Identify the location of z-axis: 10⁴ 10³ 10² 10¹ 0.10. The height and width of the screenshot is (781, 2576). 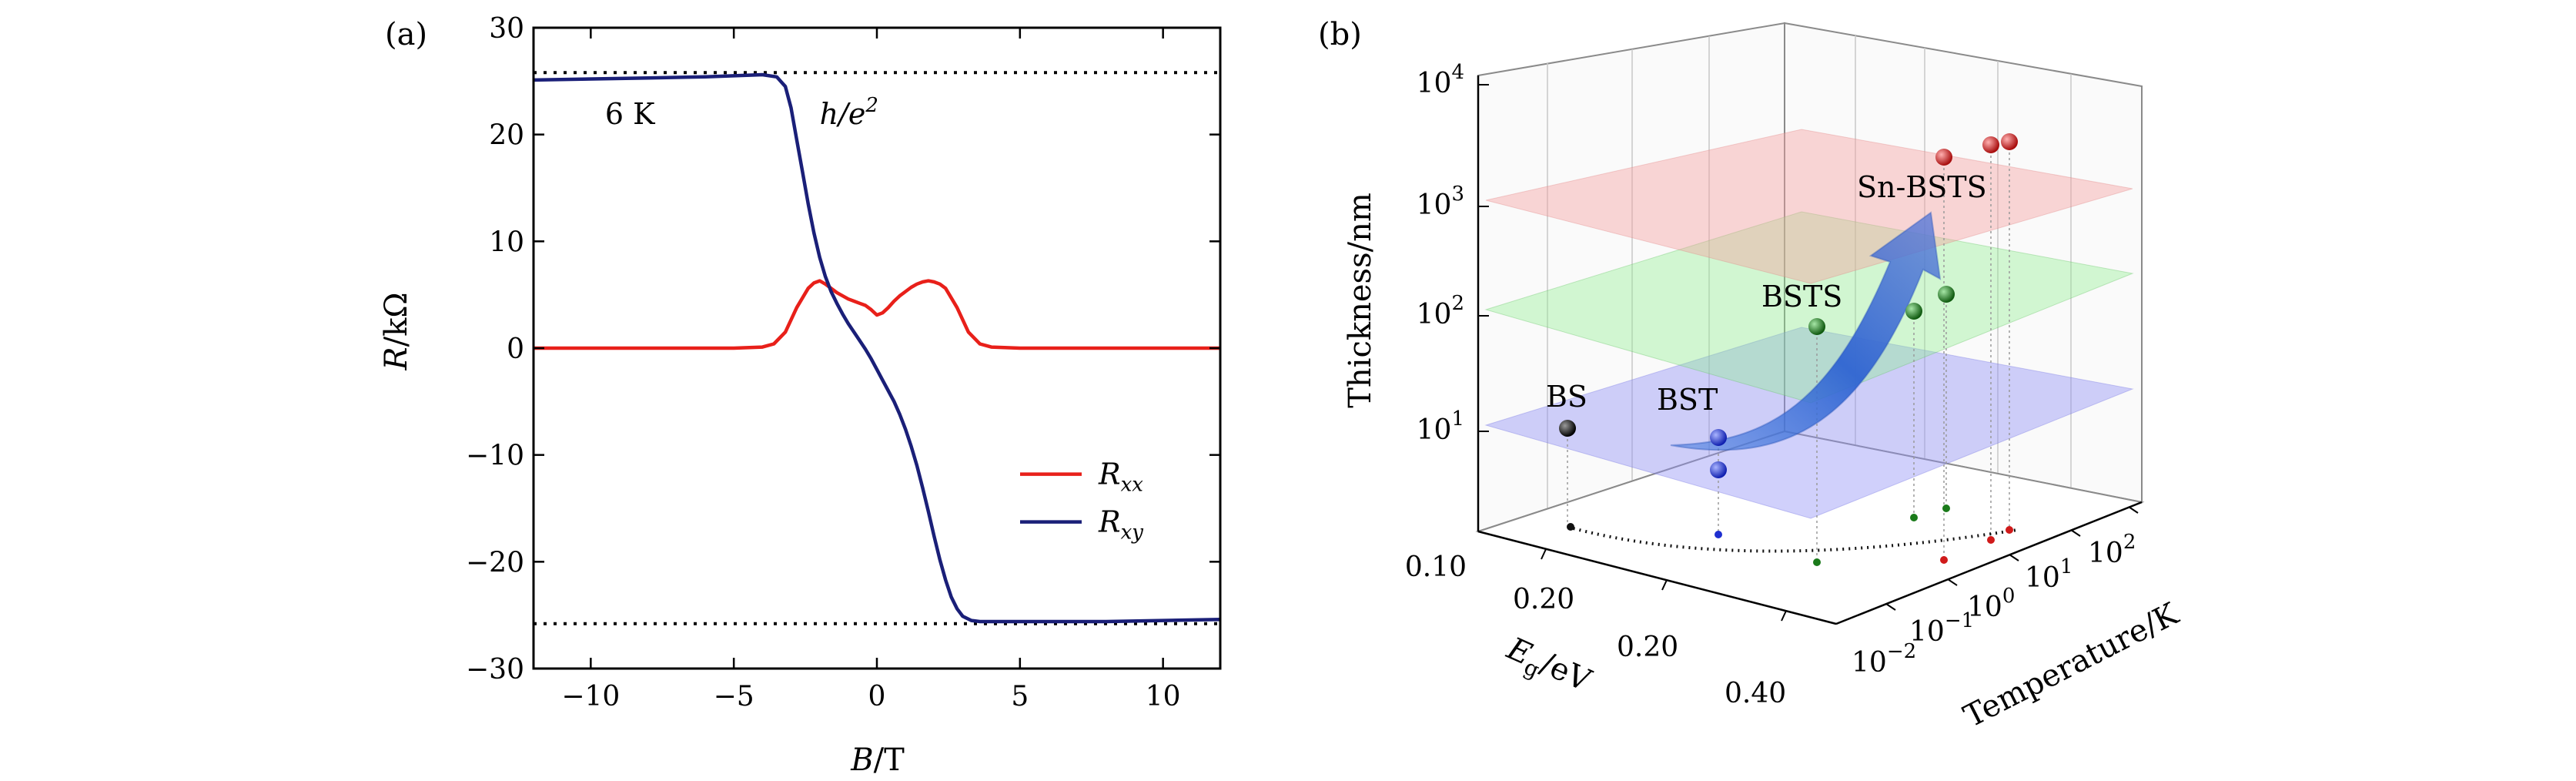
(1447, 322).